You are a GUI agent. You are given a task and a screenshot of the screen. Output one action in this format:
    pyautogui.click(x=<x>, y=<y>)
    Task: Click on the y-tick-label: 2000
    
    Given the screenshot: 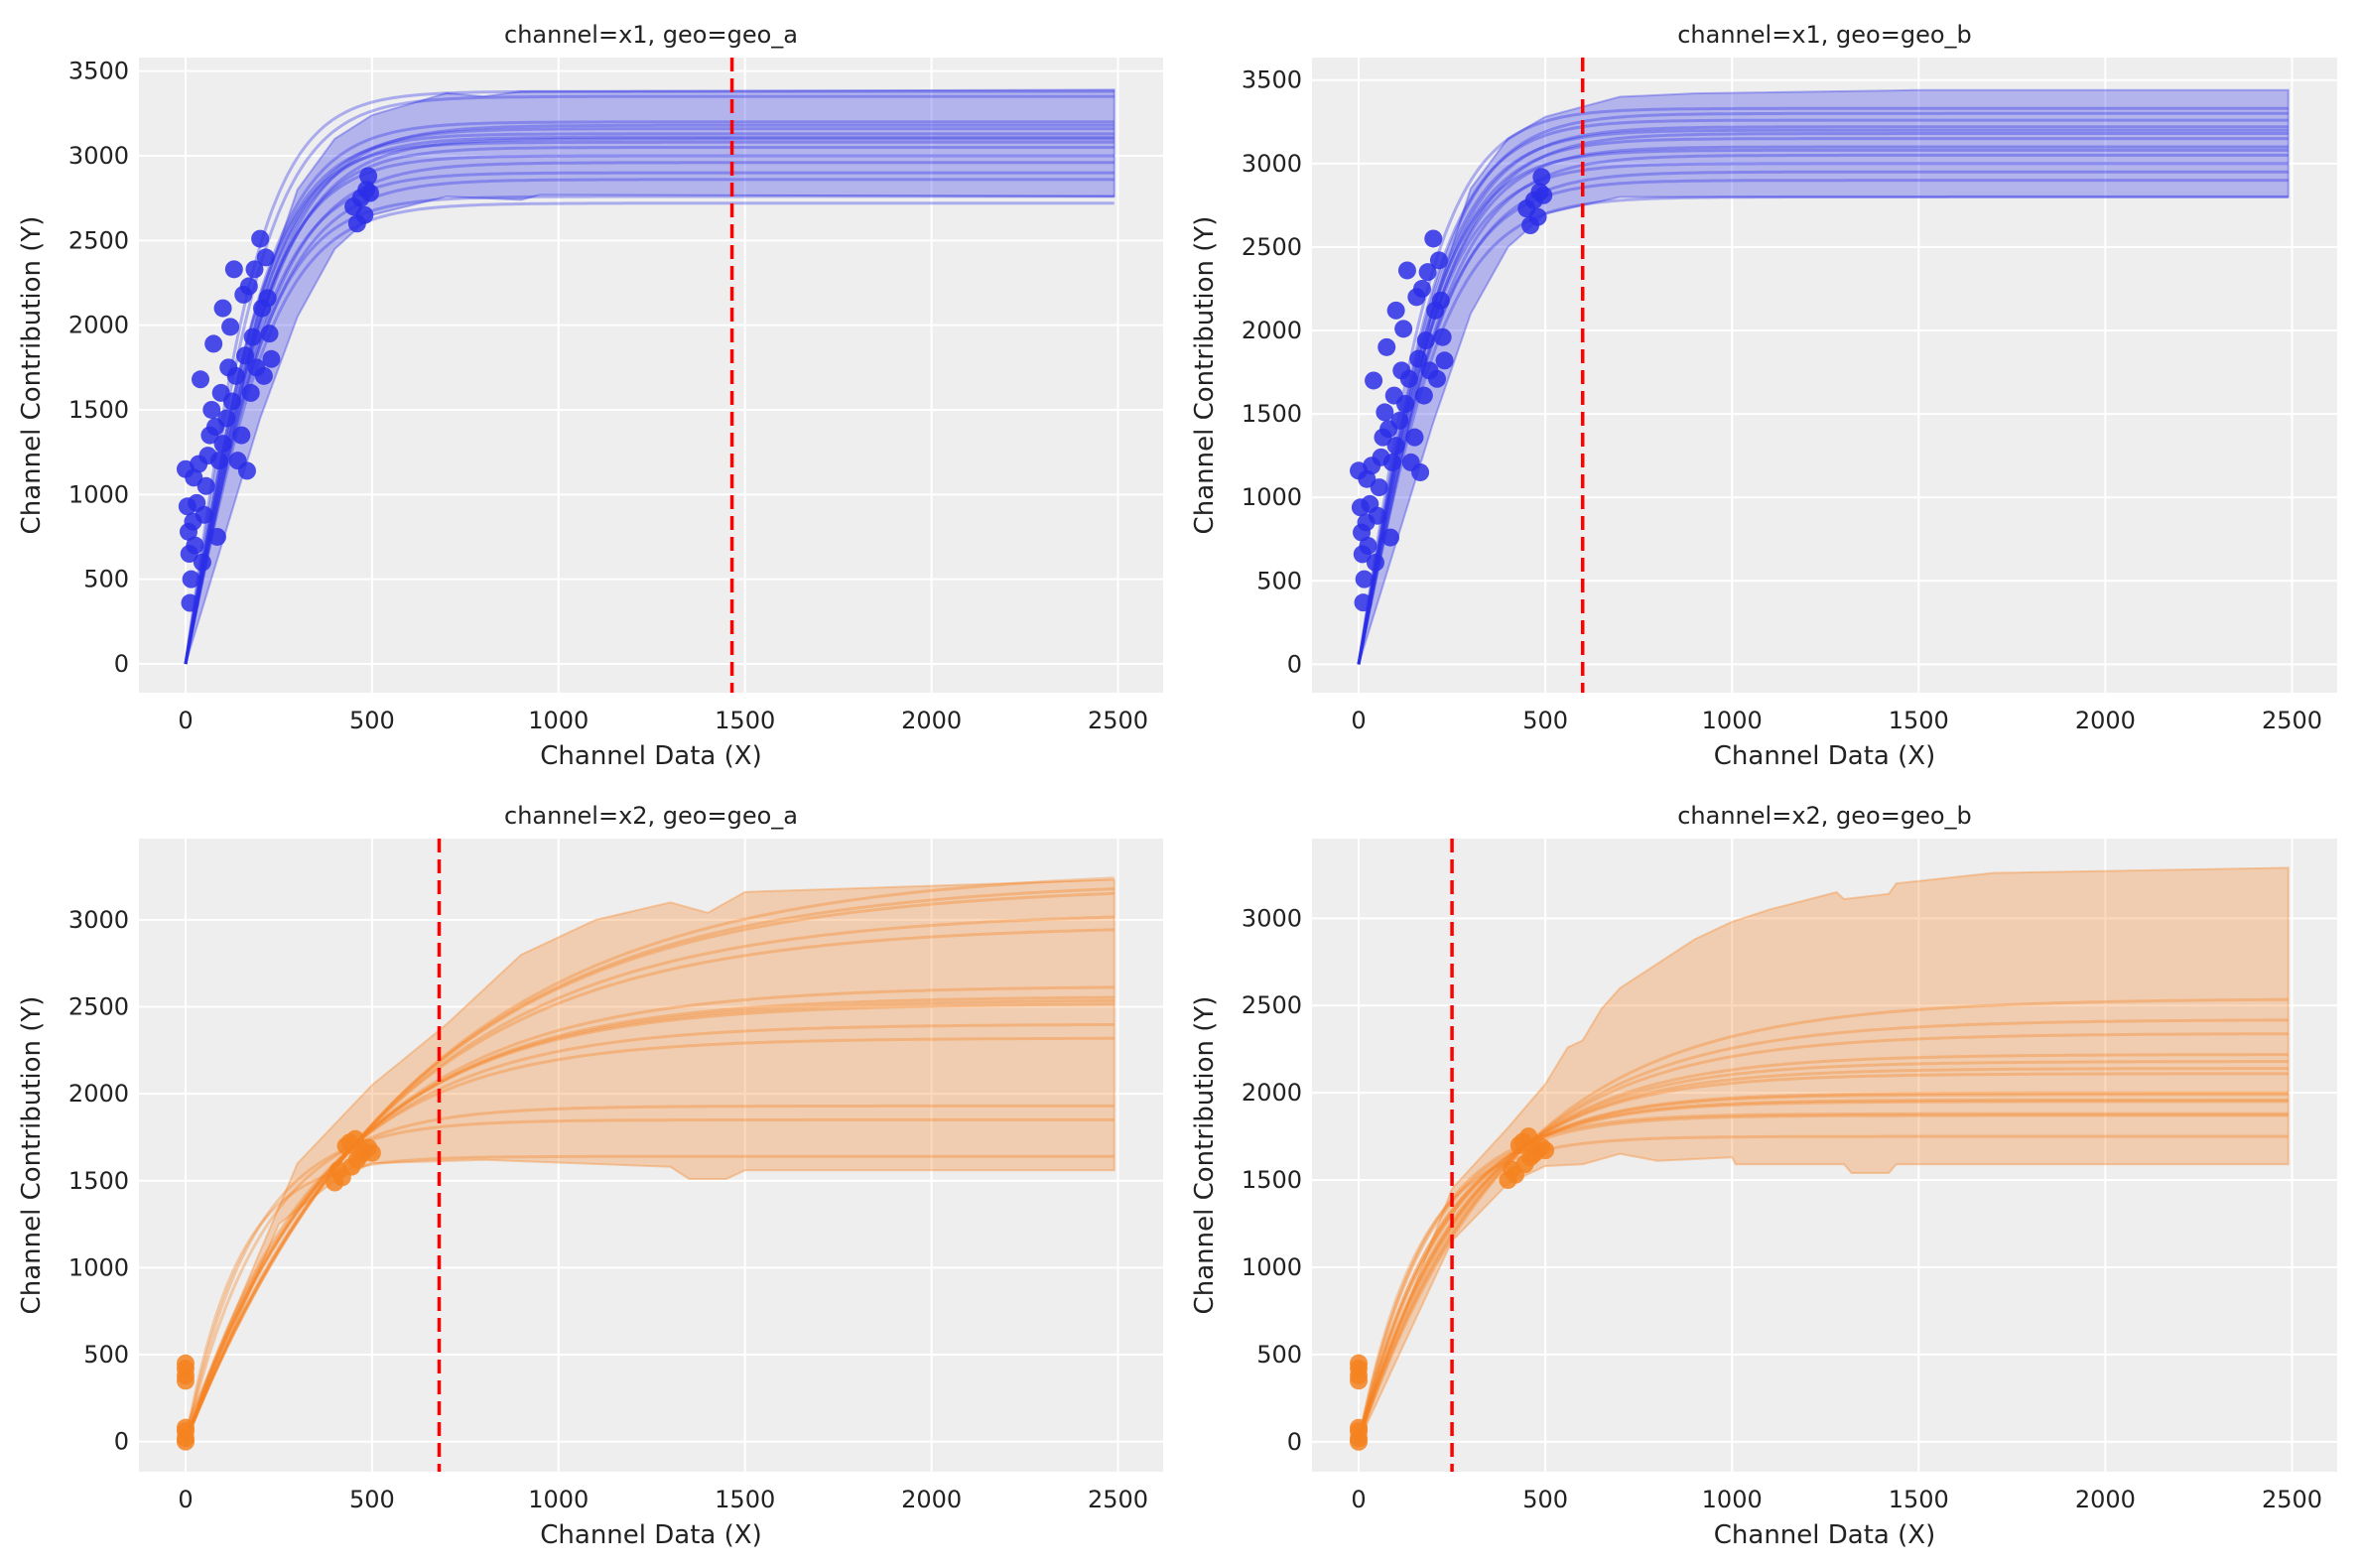 What is the action you would take?
    pyautogui.click(x=1272, y=1093)
    